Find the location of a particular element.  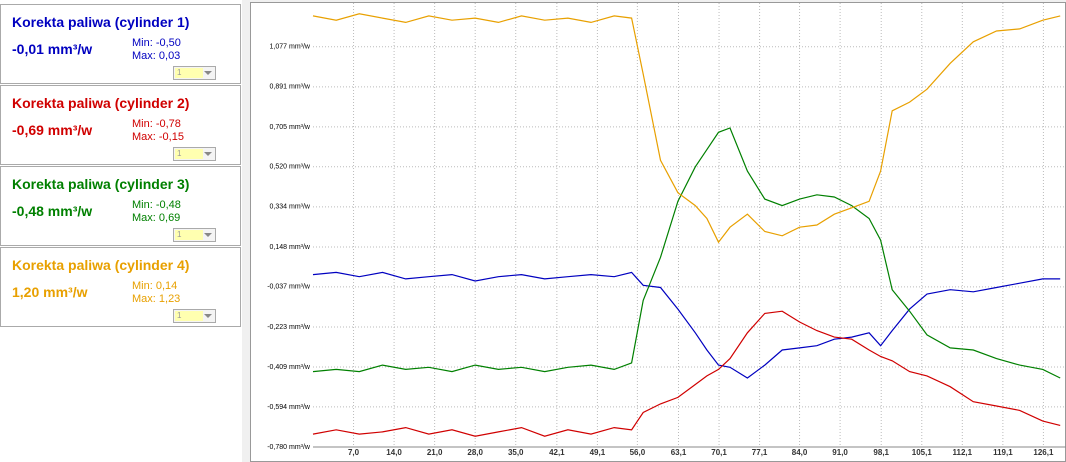

x-tick-label: 42,1 is located at coordinates (557, 452).